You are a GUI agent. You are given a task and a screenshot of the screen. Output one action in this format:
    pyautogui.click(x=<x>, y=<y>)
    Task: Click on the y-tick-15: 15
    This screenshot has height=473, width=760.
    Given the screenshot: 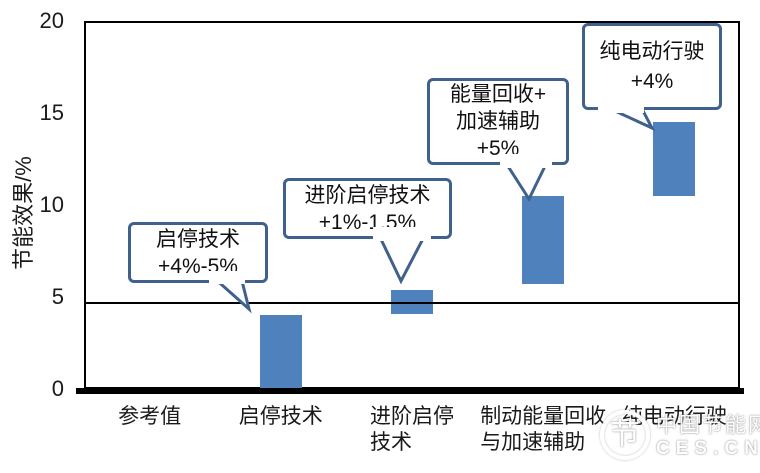 What is the action you would take?
    pyautogui.click(x=51, y=112)
    